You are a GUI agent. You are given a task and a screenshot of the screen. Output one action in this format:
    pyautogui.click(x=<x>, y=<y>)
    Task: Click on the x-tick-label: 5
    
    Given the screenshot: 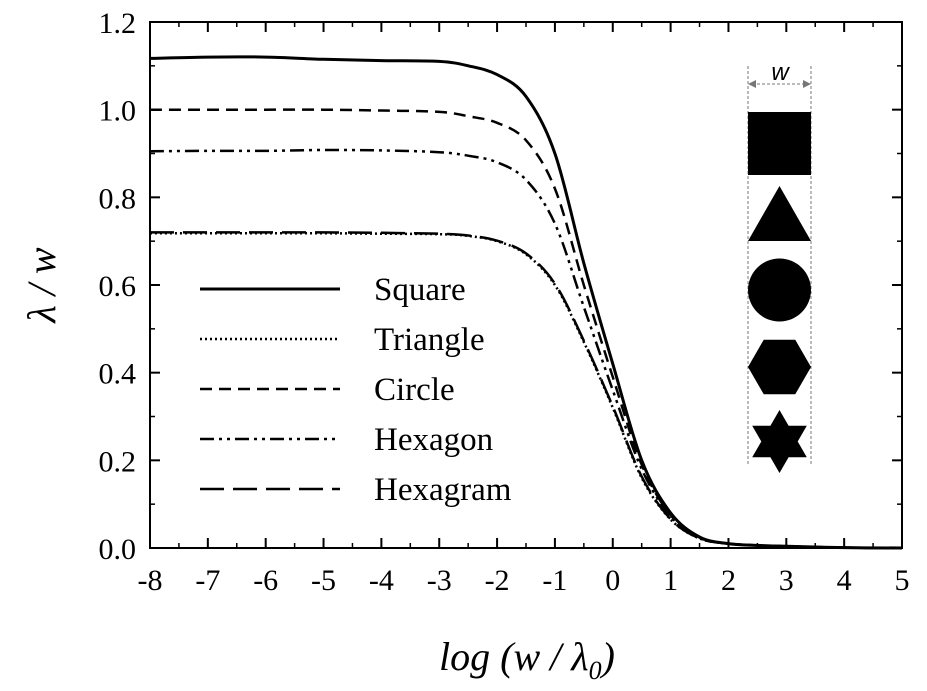 What is the action you would take?
    pyautogui.click(x=902, y=580)
    